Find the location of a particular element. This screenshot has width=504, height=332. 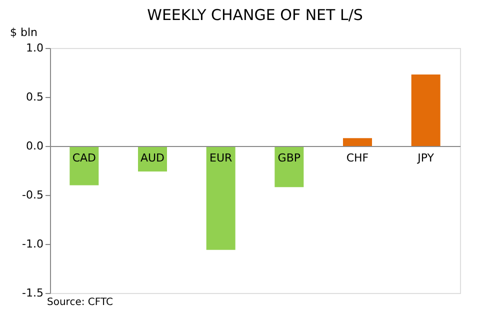

x-tick-label: JPY is located at coordinates (425, 158).